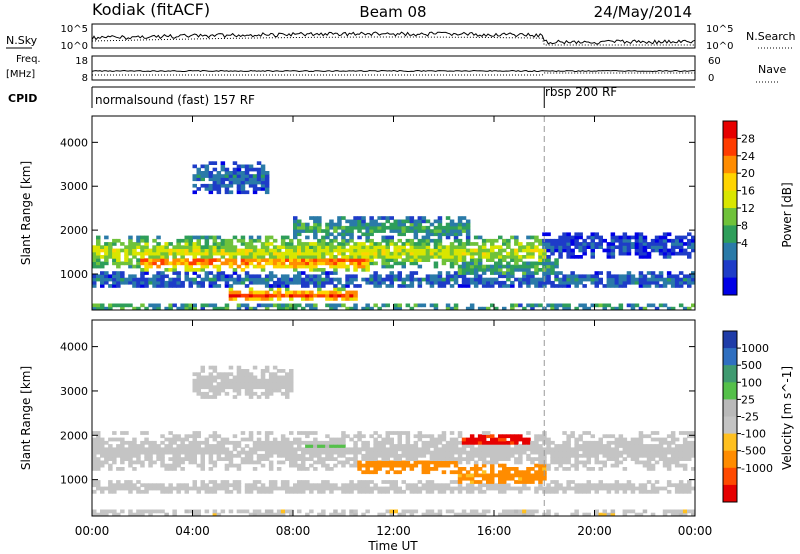 This screenshot has width=800, height=554. What do you see at coordinates (393, 531) in the screenshot?
I see `x-tick-label: 12:00` at bounding box center [393, 531].